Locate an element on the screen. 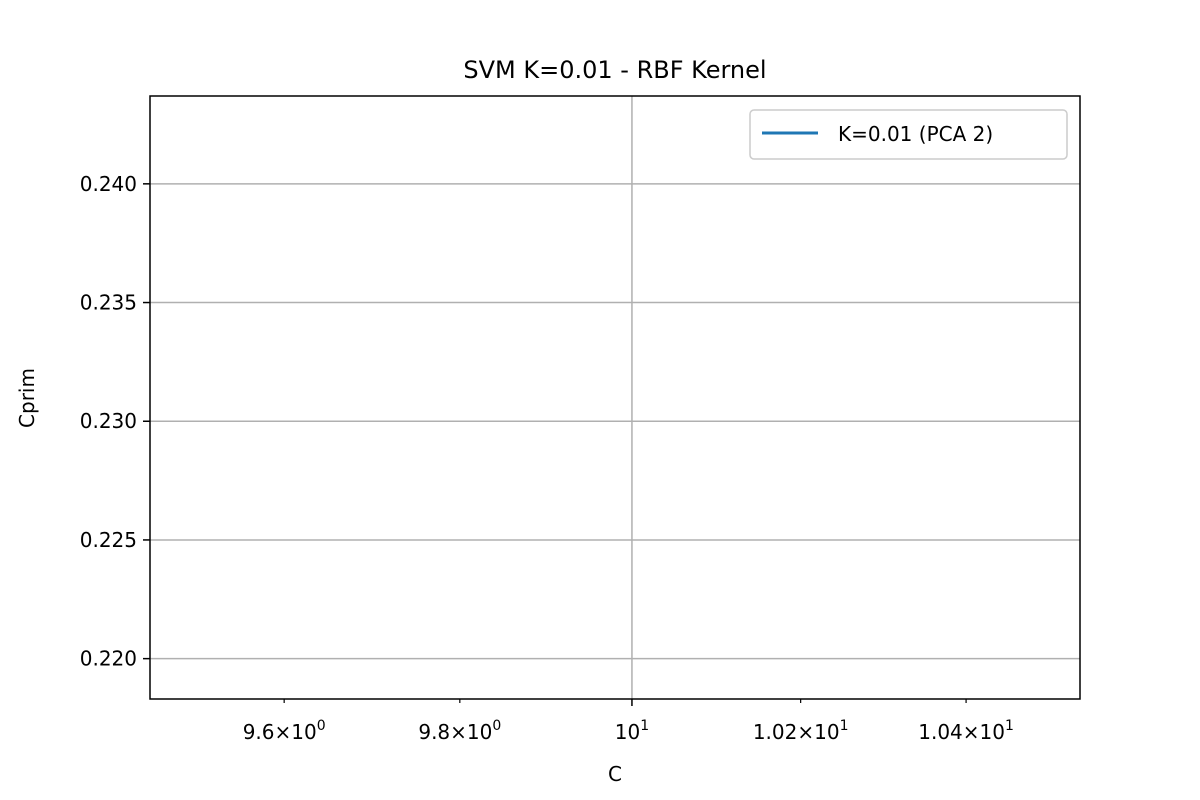 The height and width of the screenshot is (800, 1200). legend: K=0.01 (PCA 2) is located at coordinates (908, 134).